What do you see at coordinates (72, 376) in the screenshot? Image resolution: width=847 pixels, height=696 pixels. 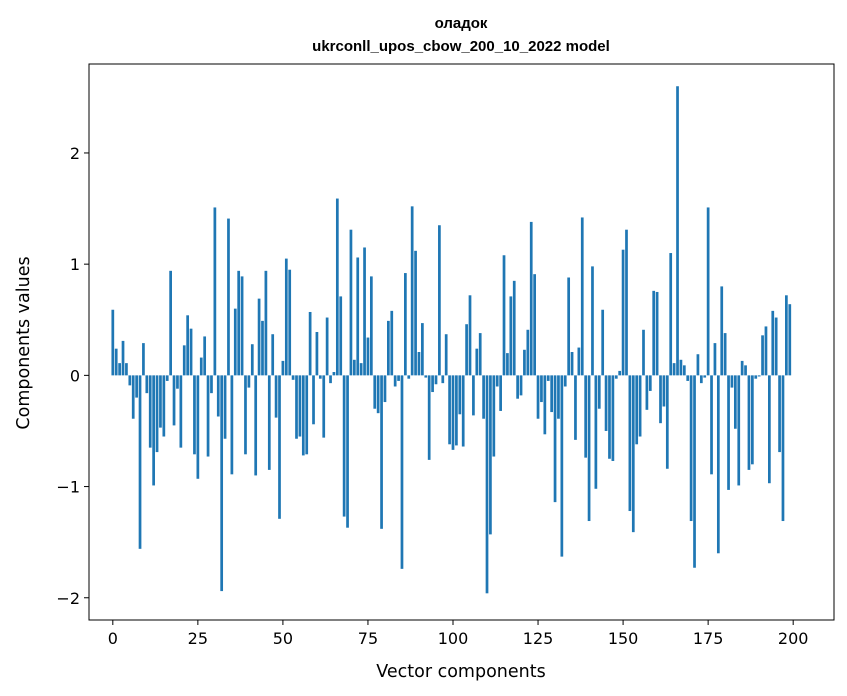 I see `y-axis: −2 −1 0 1 2` at bounding box center [72, 376].